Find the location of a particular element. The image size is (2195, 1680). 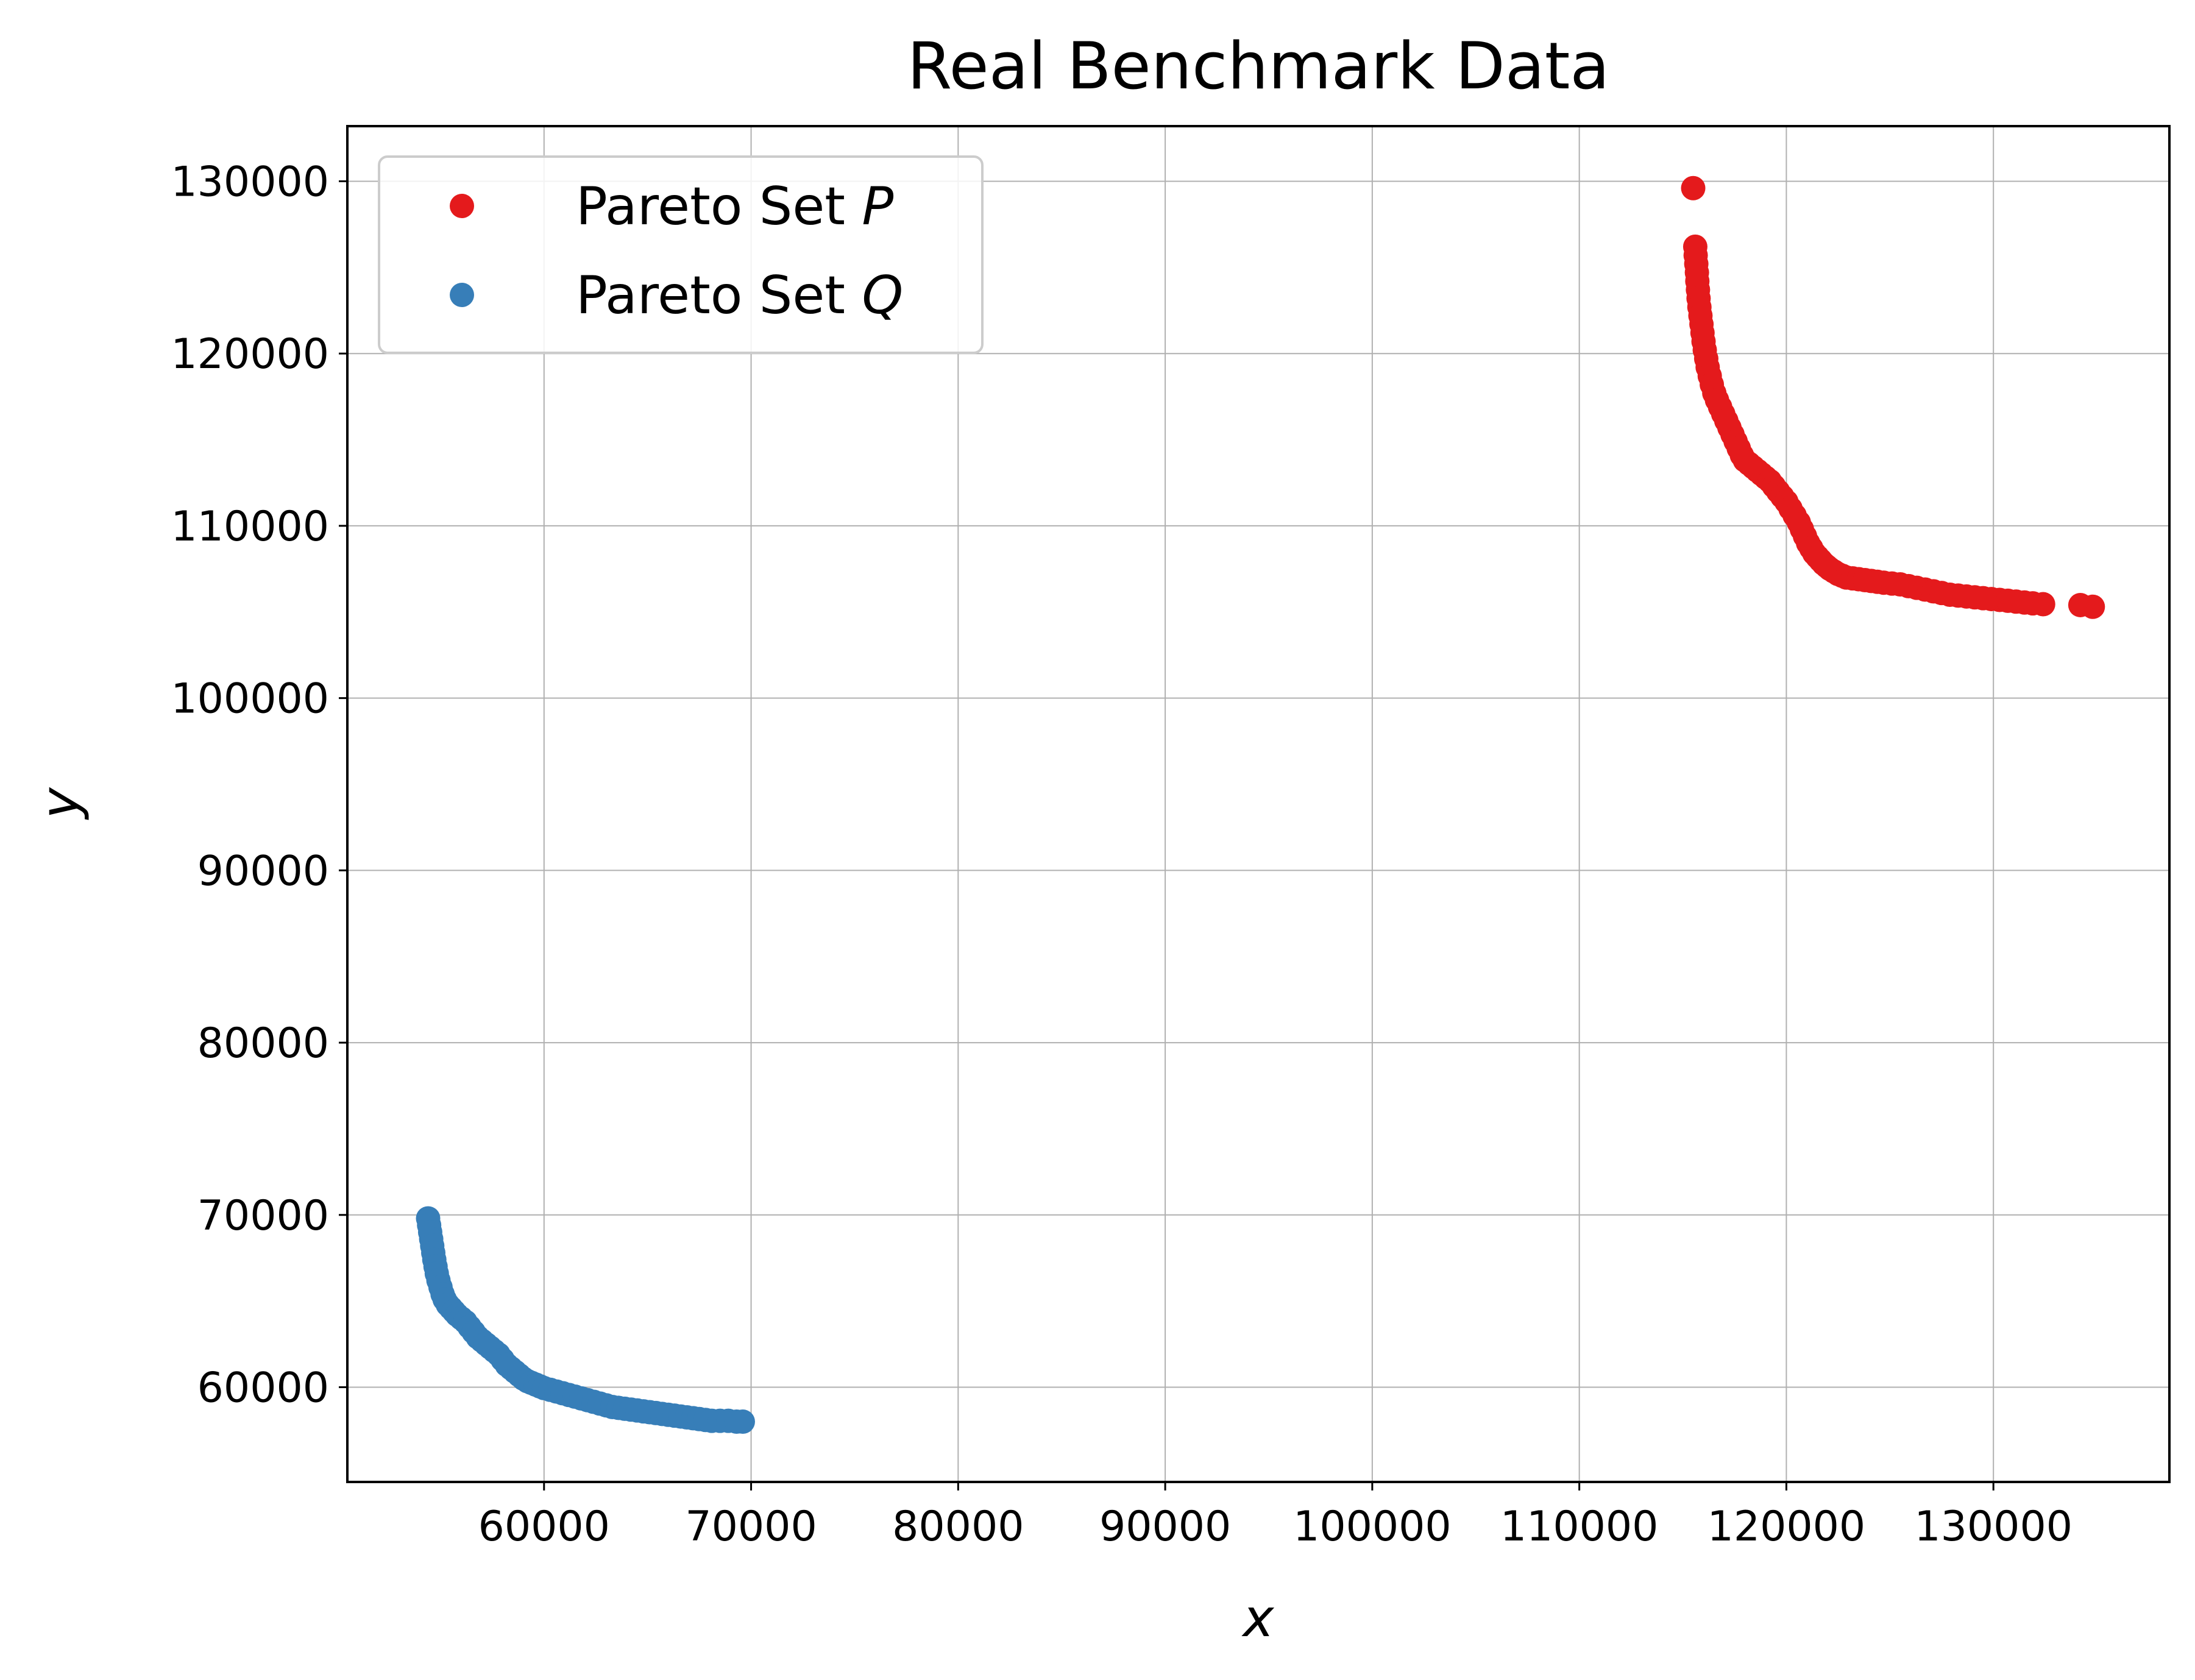

legend-label-symbol: Q is located at coordinates (882, 295).